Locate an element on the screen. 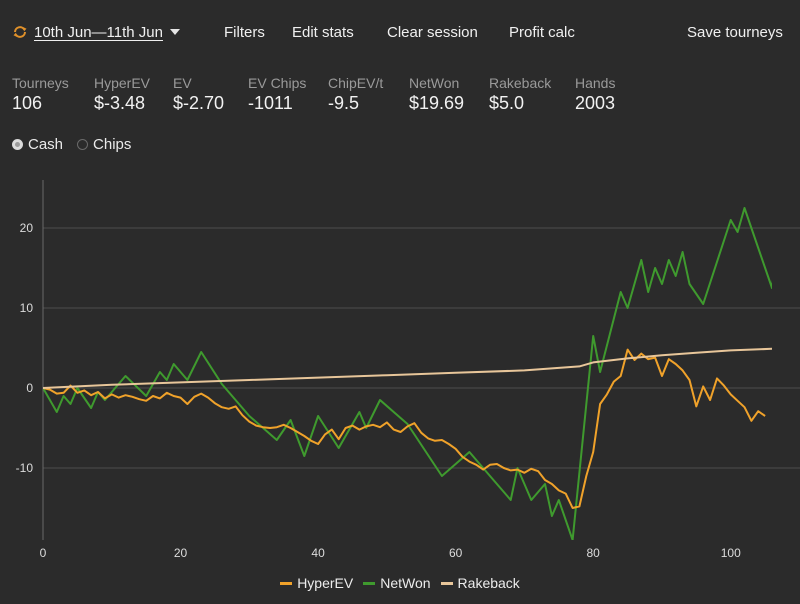 This screenshot has width=800, height=604. save-tourneys-button: Save tourneys is located at coordinates (735, 32).